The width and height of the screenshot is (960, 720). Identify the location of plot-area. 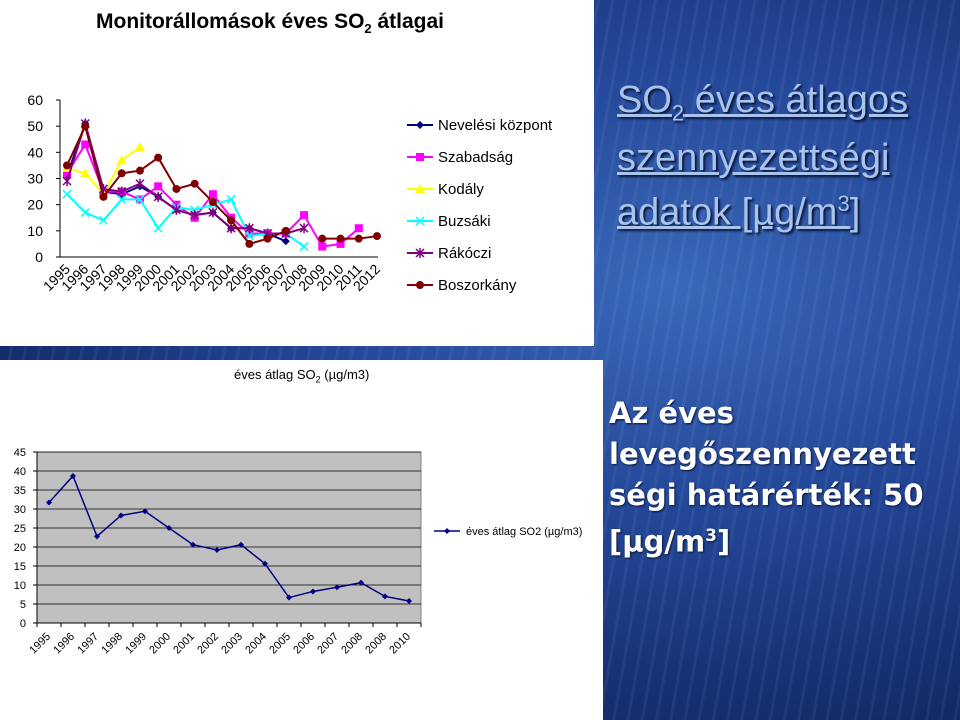
(229, 537).